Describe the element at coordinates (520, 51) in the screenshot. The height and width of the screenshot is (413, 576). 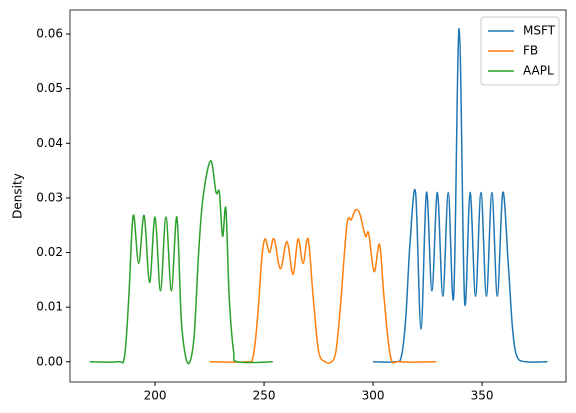
I see `legend-box` at that location.